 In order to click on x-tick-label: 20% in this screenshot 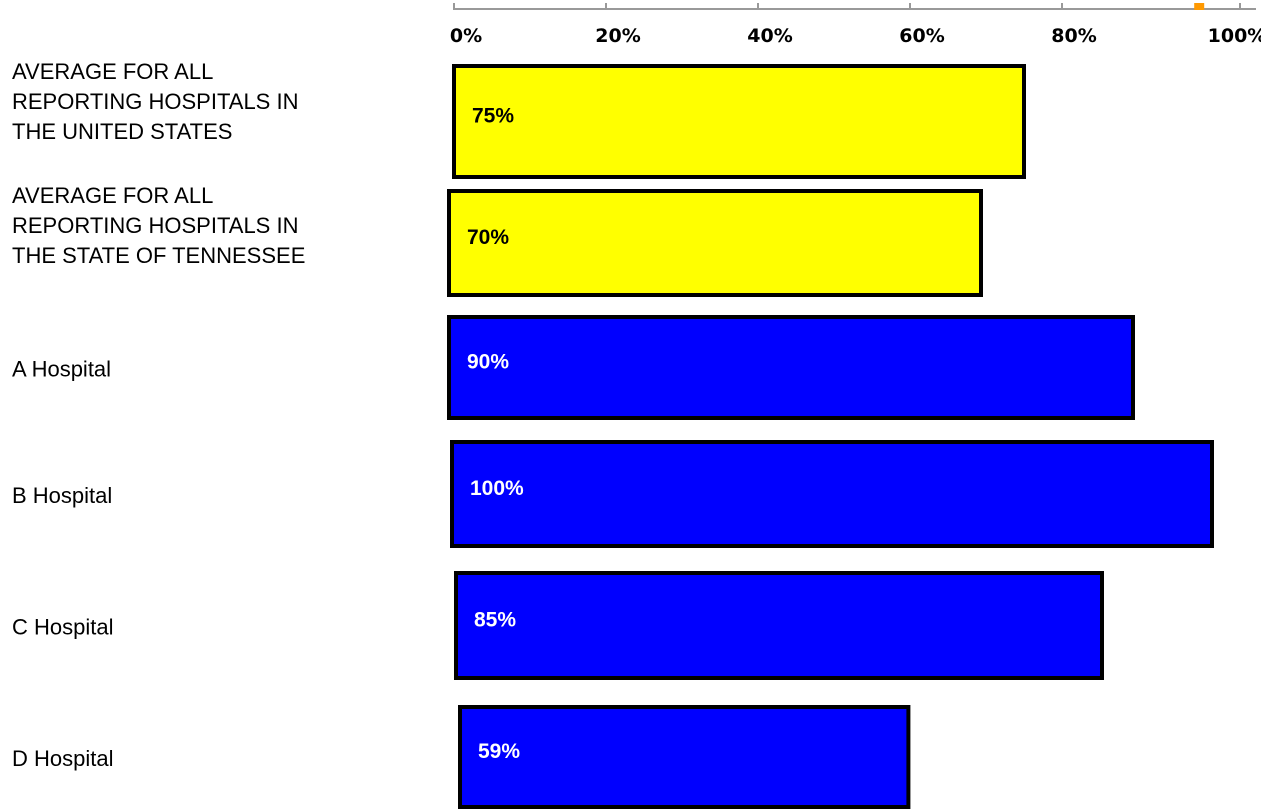, I will do `click(617, 36)`.